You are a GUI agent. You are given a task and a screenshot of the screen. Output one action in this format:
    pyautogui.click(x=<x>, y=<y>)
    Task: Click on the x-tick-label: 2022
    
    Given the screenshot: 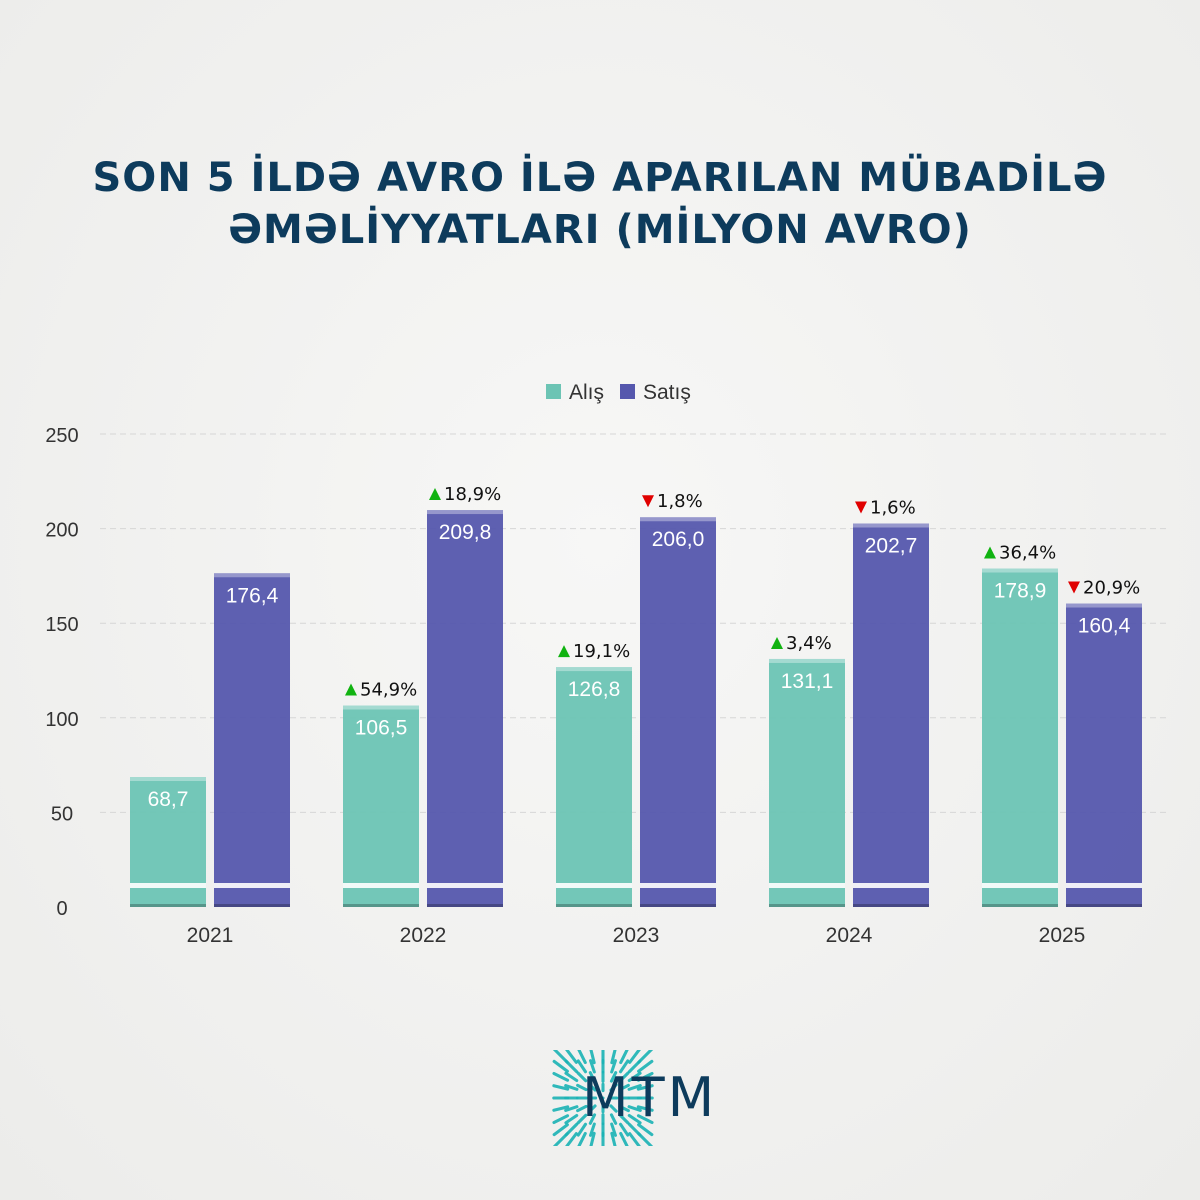 What is the action you would take?
    pyautogui.click(x=423, y=935)
    